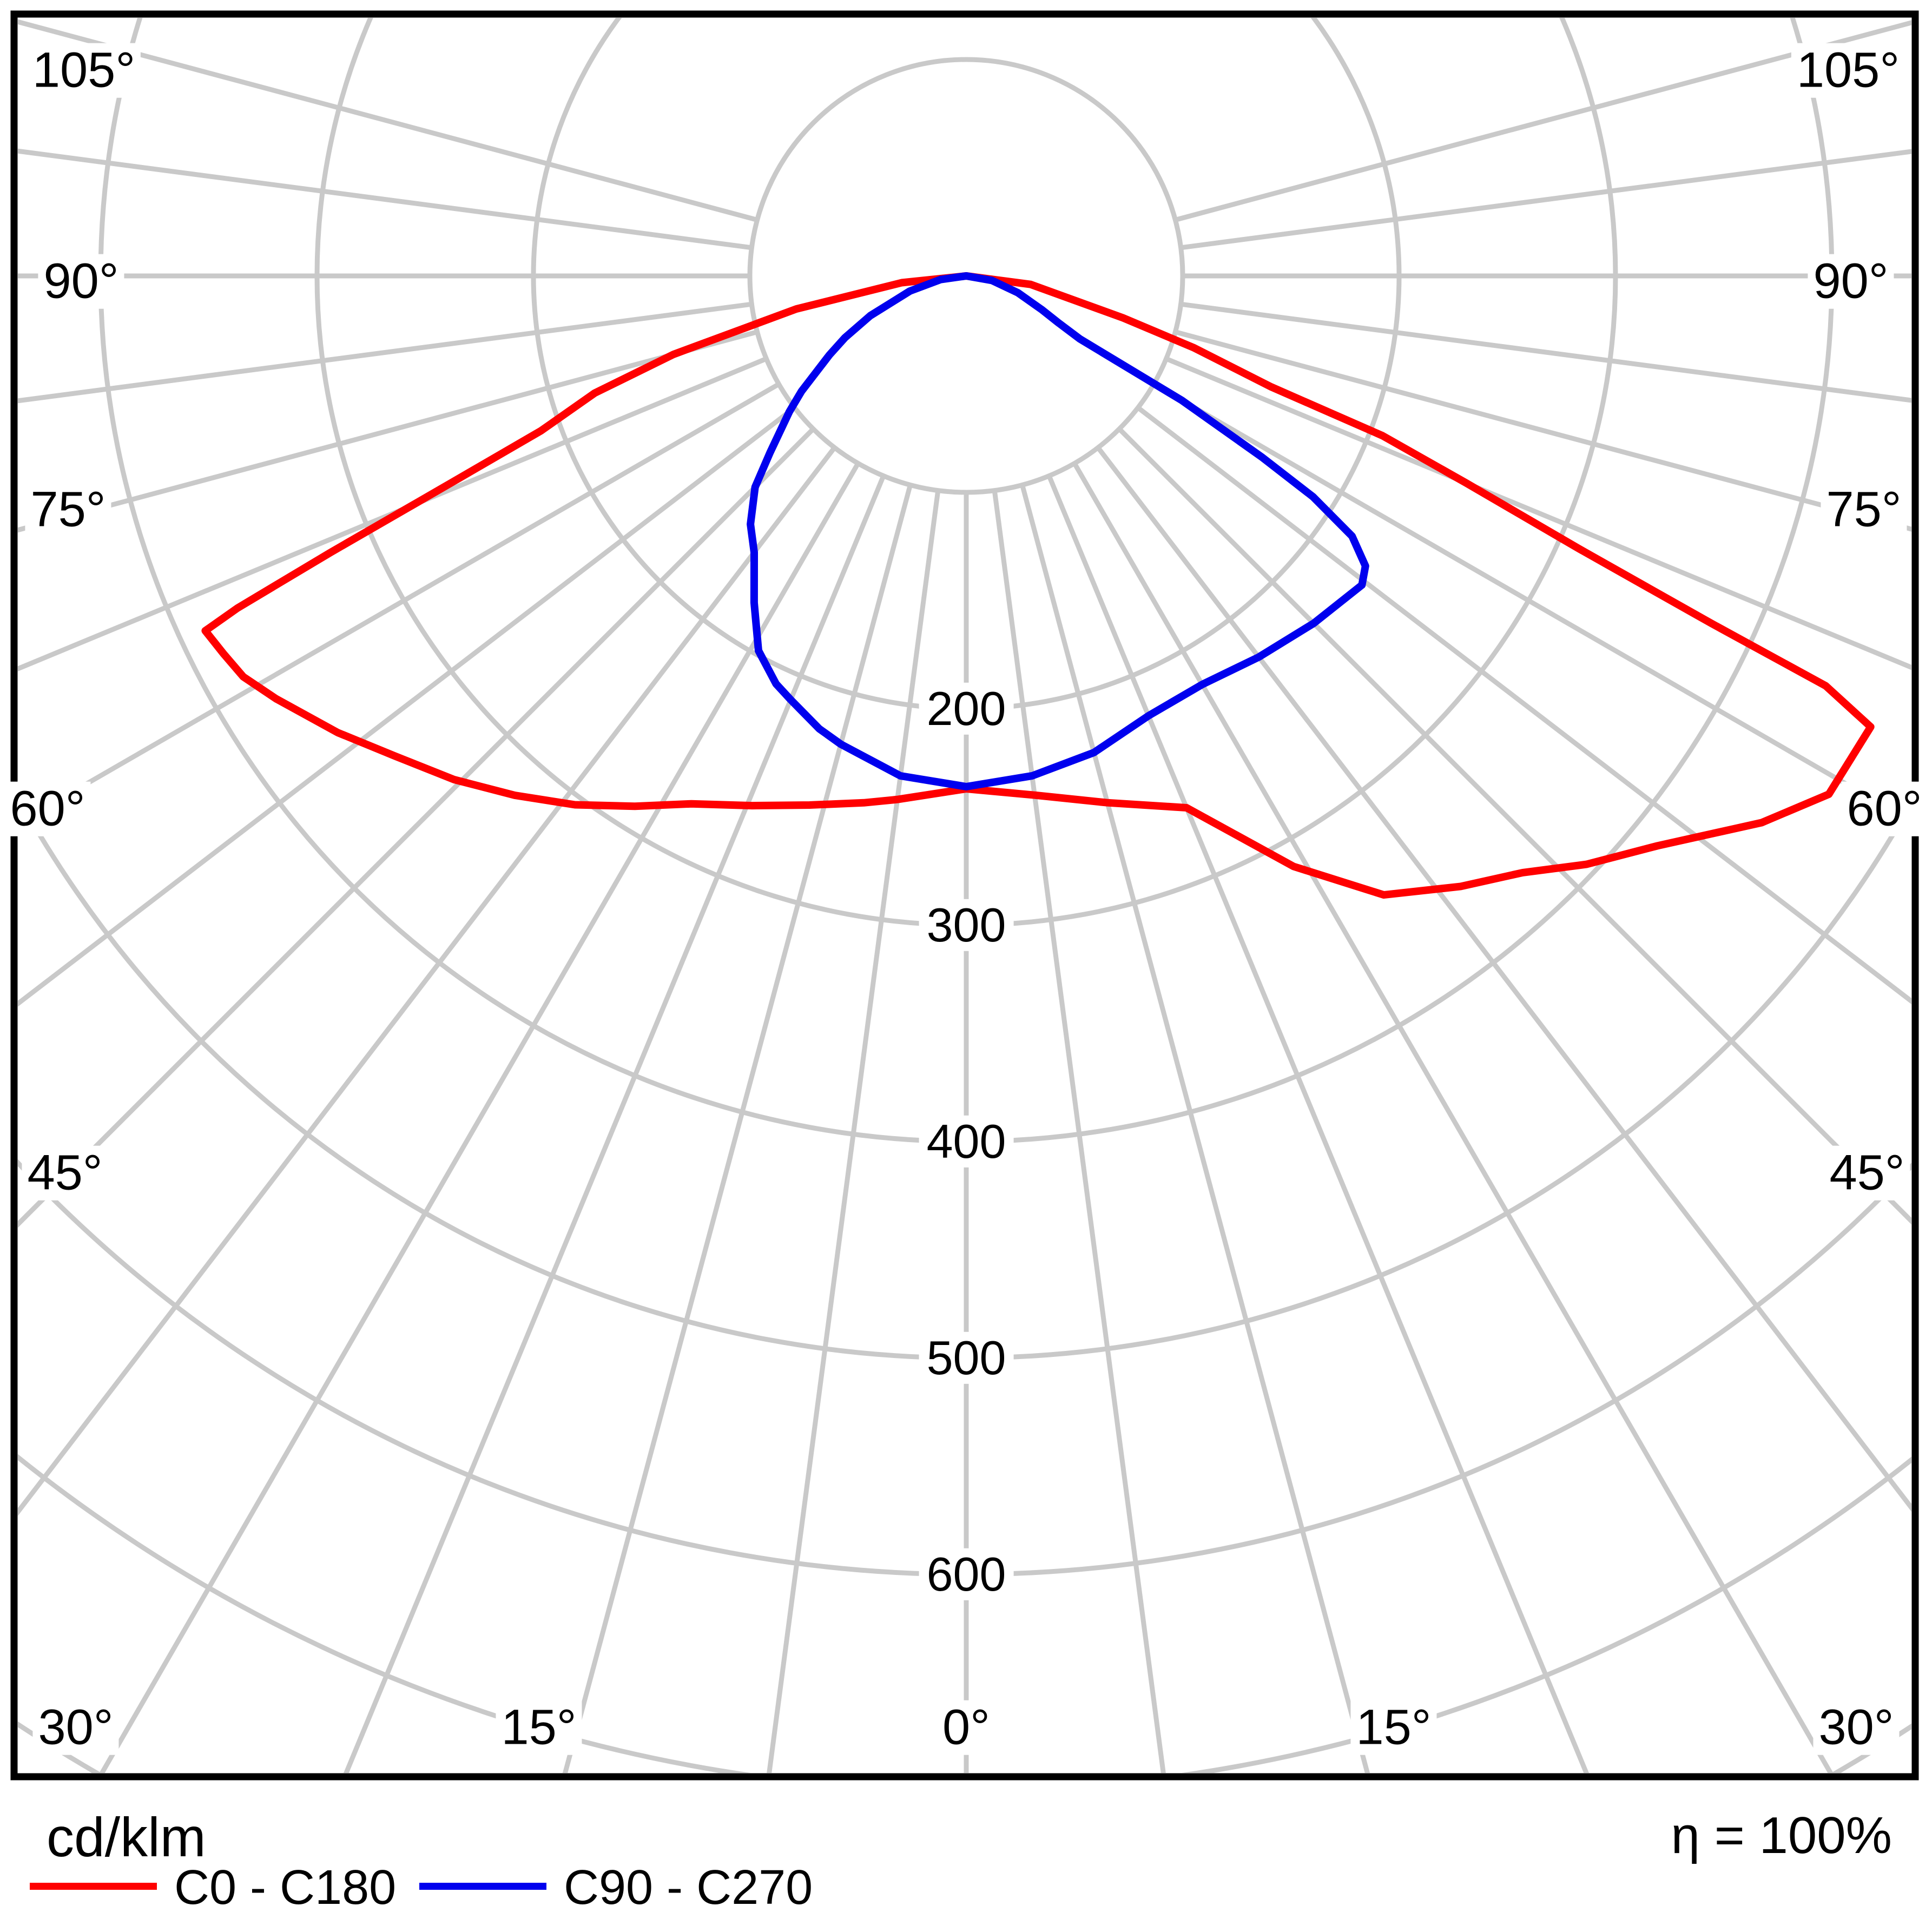 The width and height of the screenshot is (1932, 1932). Describe the element at coordinates (81, 281) in the screenshot. I see `angle-label-90-left: 90°` at that location.